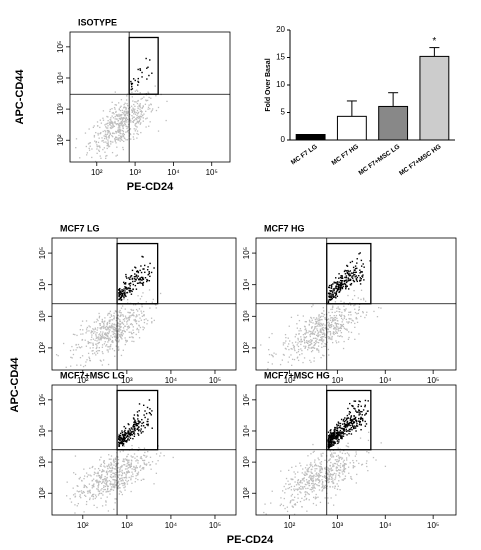  Describe the element at coordinates (150, 97) in the screenshot. I see `plot-frame` at that location.